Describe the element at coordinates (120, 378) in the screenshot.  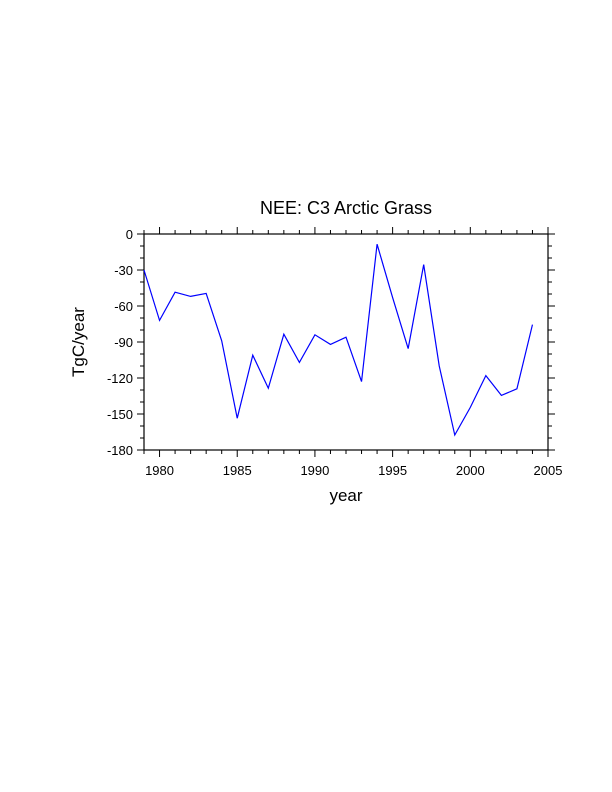
I see `y-tick-label: -120` at that location.